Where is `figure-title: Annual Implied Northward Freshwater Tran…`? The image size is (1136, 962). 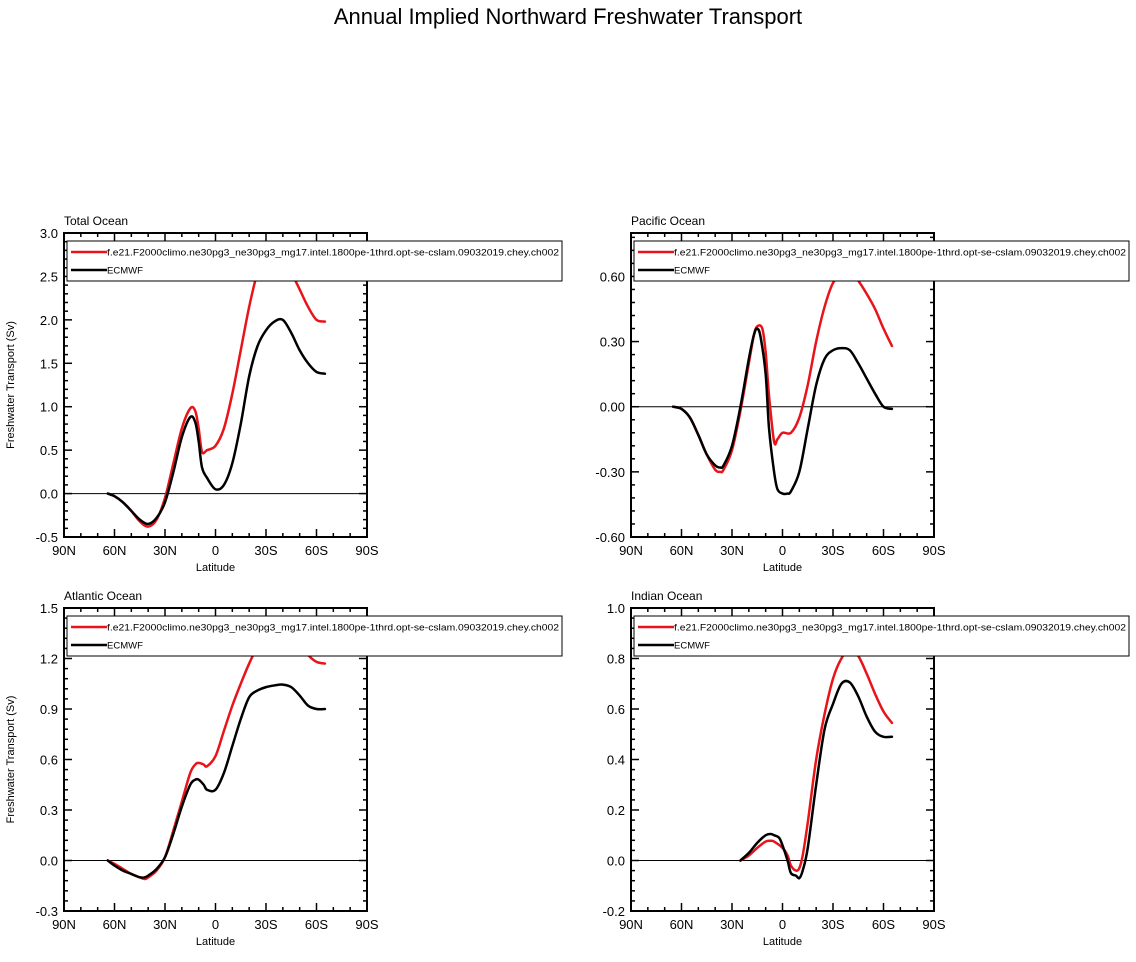 figure-title: Annual Implied Northward Freshwater Tran… is located at coordinates (568, 16).